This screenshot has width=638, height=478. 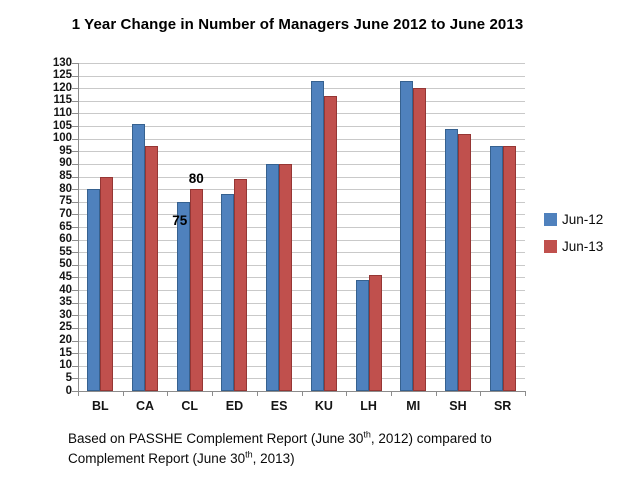 What do you see at coordinates (65, 213) in the screenshot?
I see `y-tick-label: 70` at bounding box center [65, 213].